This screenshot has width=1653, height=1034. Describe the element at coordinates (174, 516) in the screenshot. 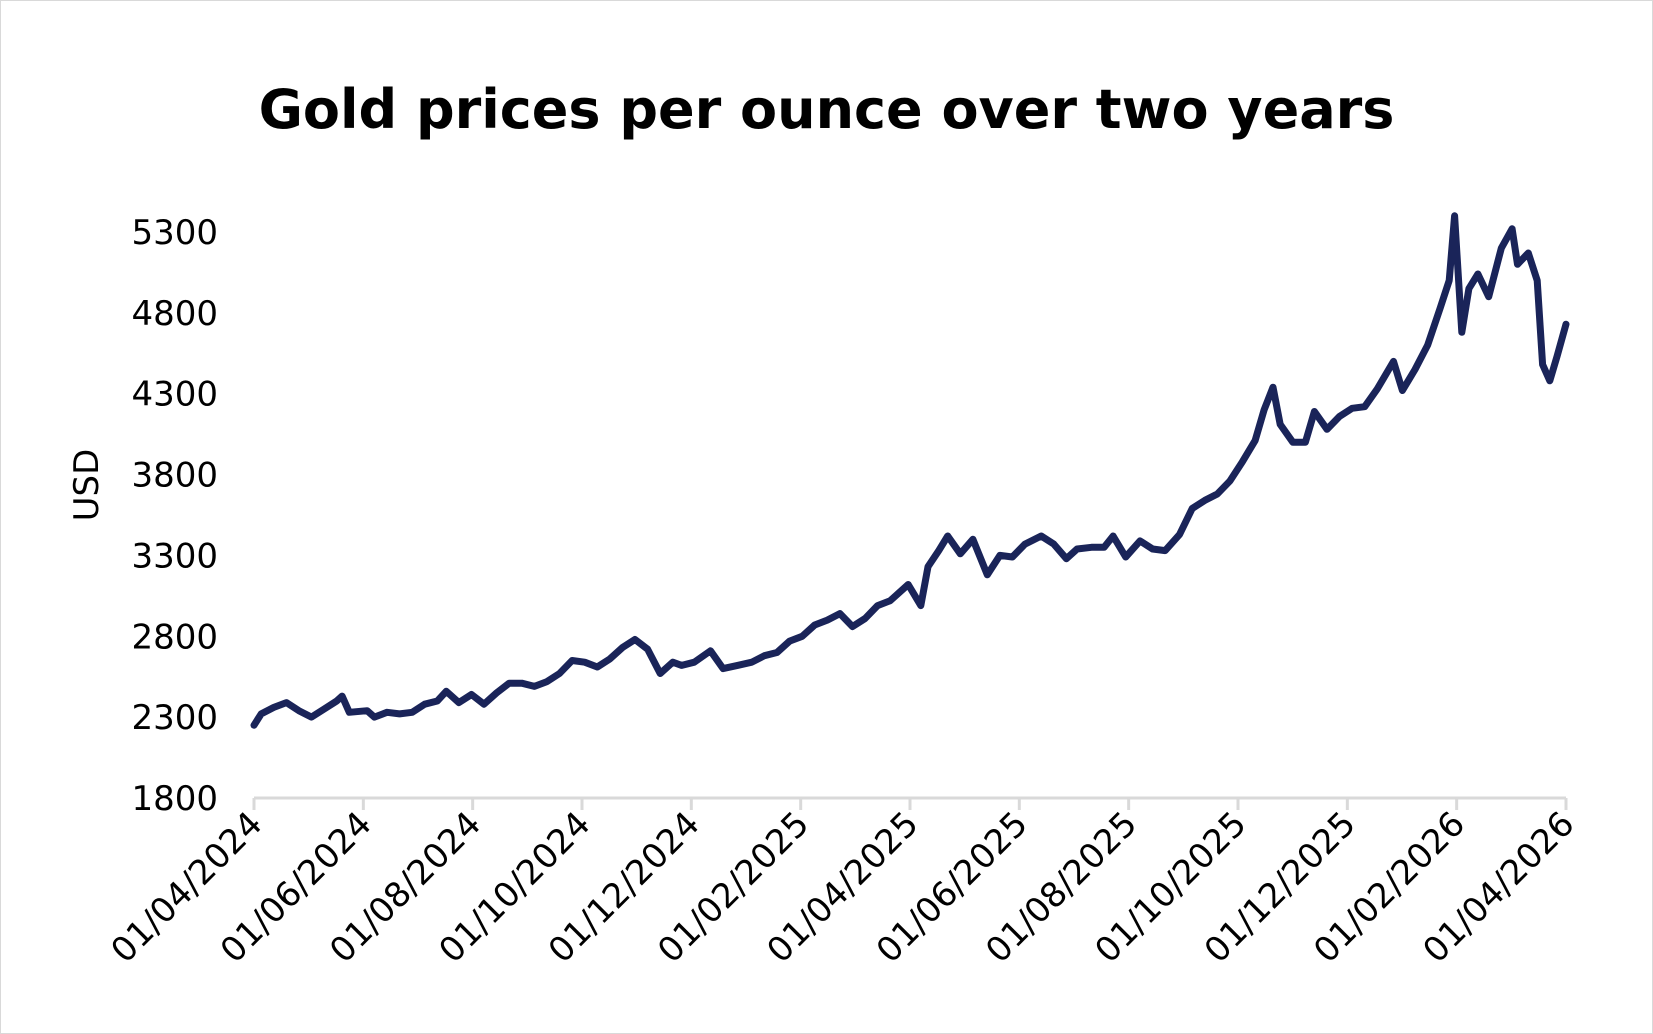

I see `y-axis: 1800 2300 2800 3300 3800 4300 4800 5300` at that location.